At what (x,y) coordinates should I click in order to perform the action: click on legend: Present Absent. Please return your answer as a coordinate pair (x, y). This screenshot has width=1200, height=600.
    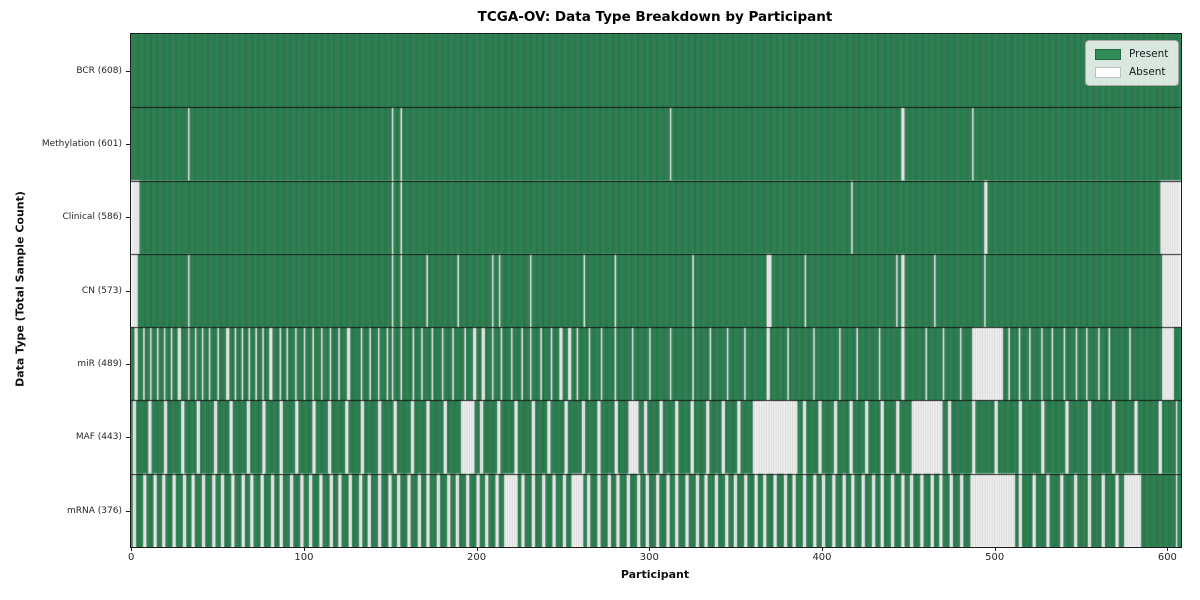
    Looking at the image, I should click on (1132, 63).